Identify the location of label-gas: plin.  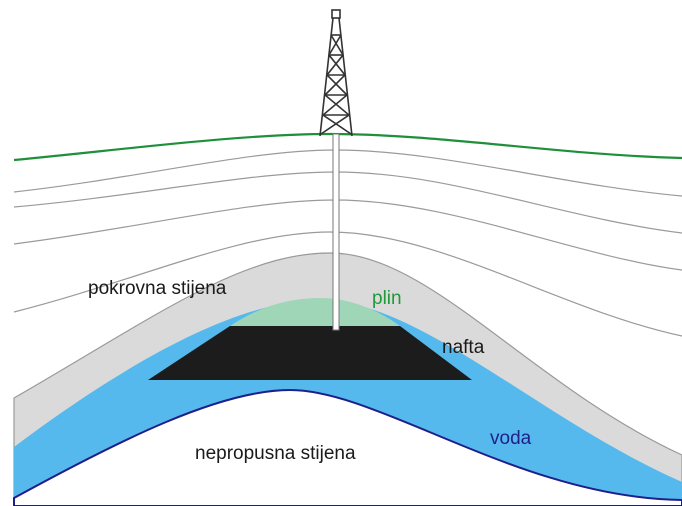
(387, 298).